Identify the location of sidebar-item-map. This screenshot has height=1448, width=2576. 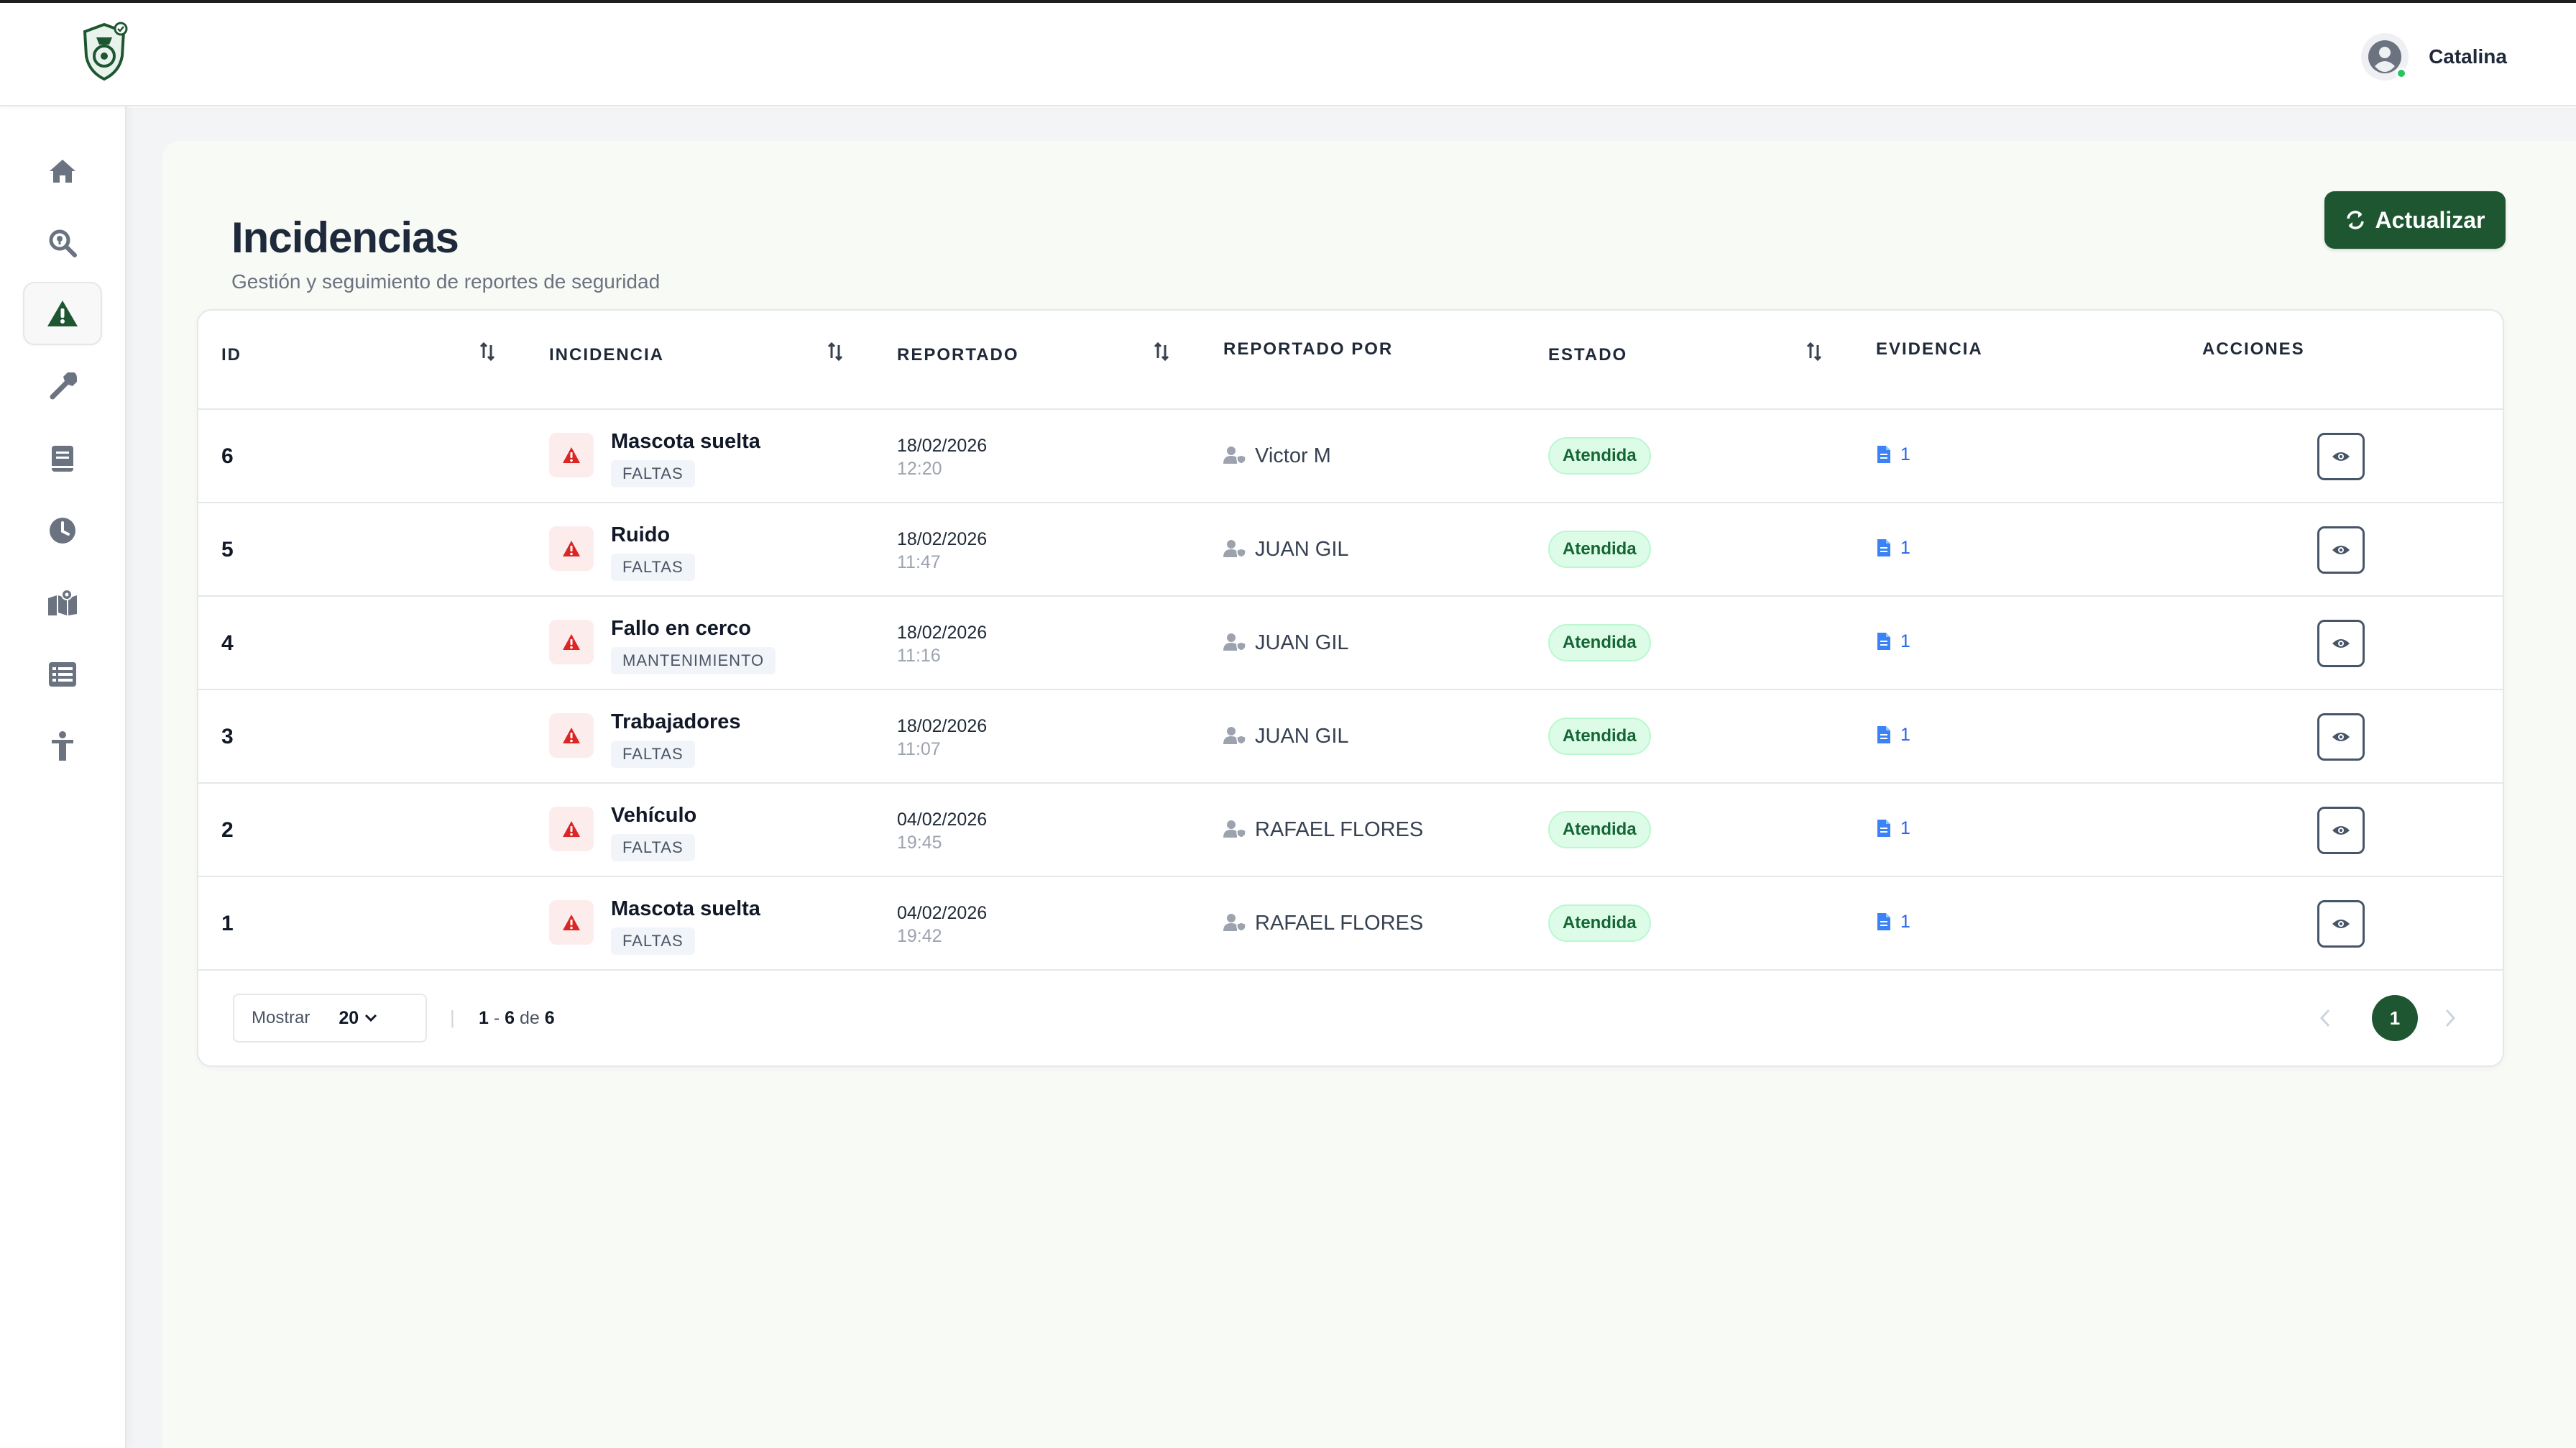
(62, 602).